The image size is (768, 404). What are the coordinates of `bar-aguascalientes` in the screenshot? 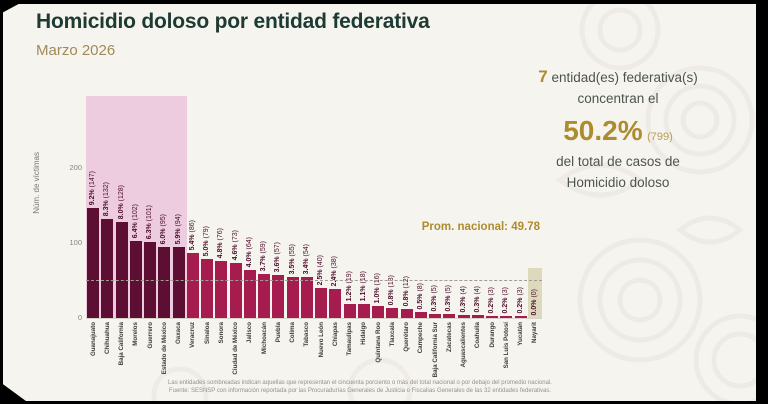 It's located at (463, 316).